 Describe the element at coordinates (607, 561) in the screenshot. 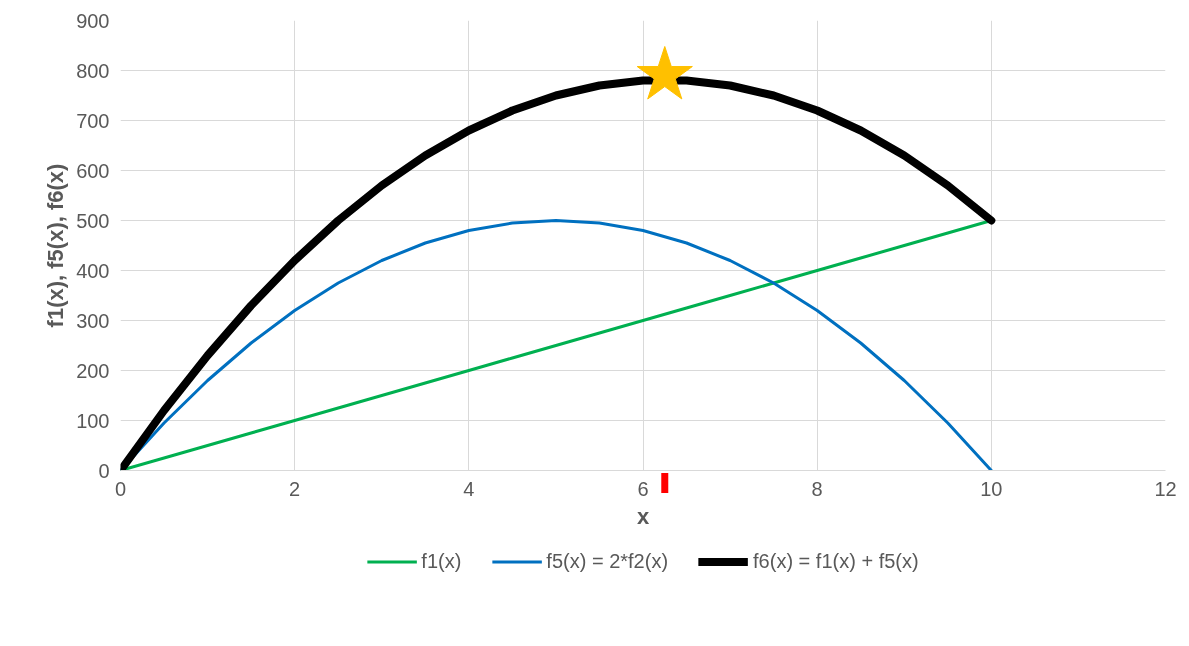

I see `legend-label: f5(x) = 2*f2(x)` at that location.